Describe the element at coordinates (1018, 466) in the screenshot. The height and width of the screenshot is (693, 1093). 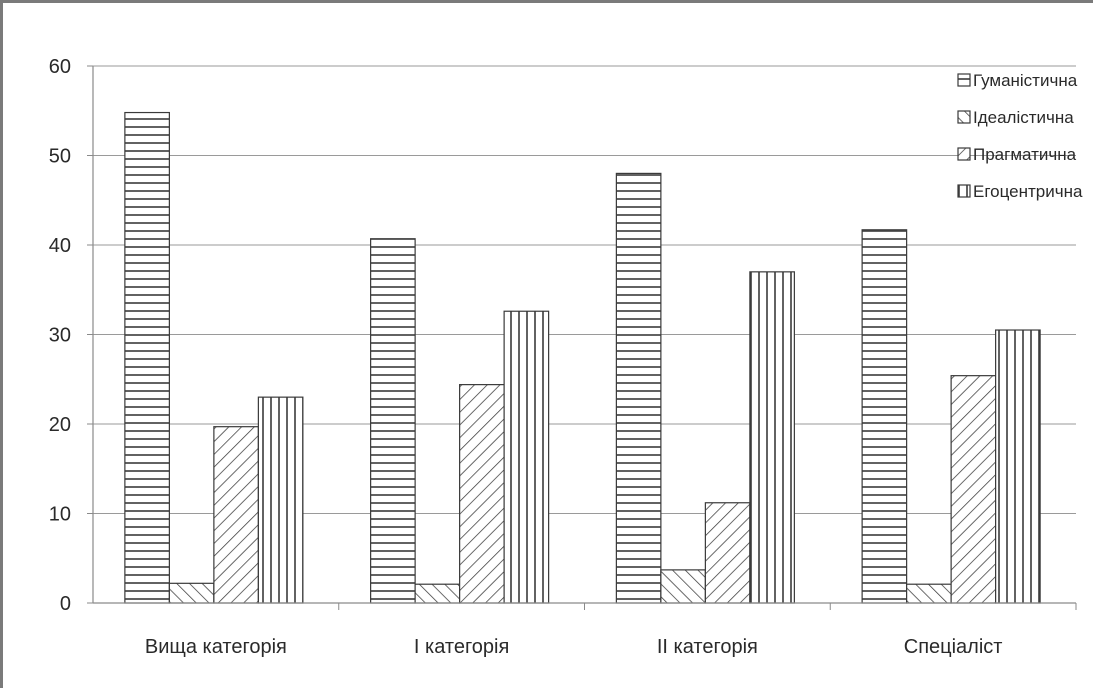
I see `bar-егоцентрична-4` at that location.